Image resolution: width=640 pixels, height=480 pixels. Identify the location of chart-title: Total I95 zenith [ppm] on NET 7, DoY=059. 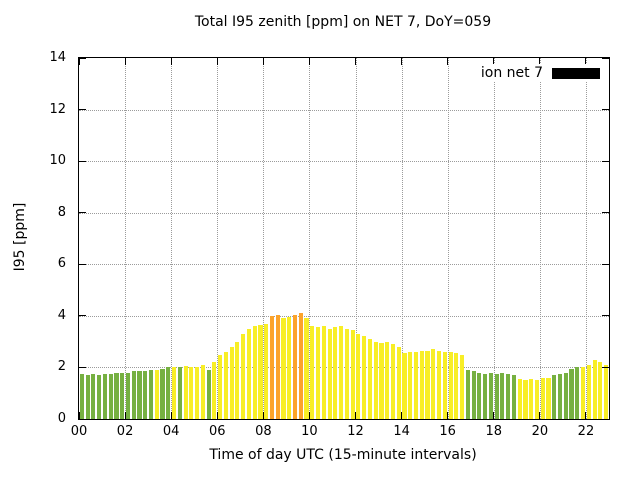
(343, 22).